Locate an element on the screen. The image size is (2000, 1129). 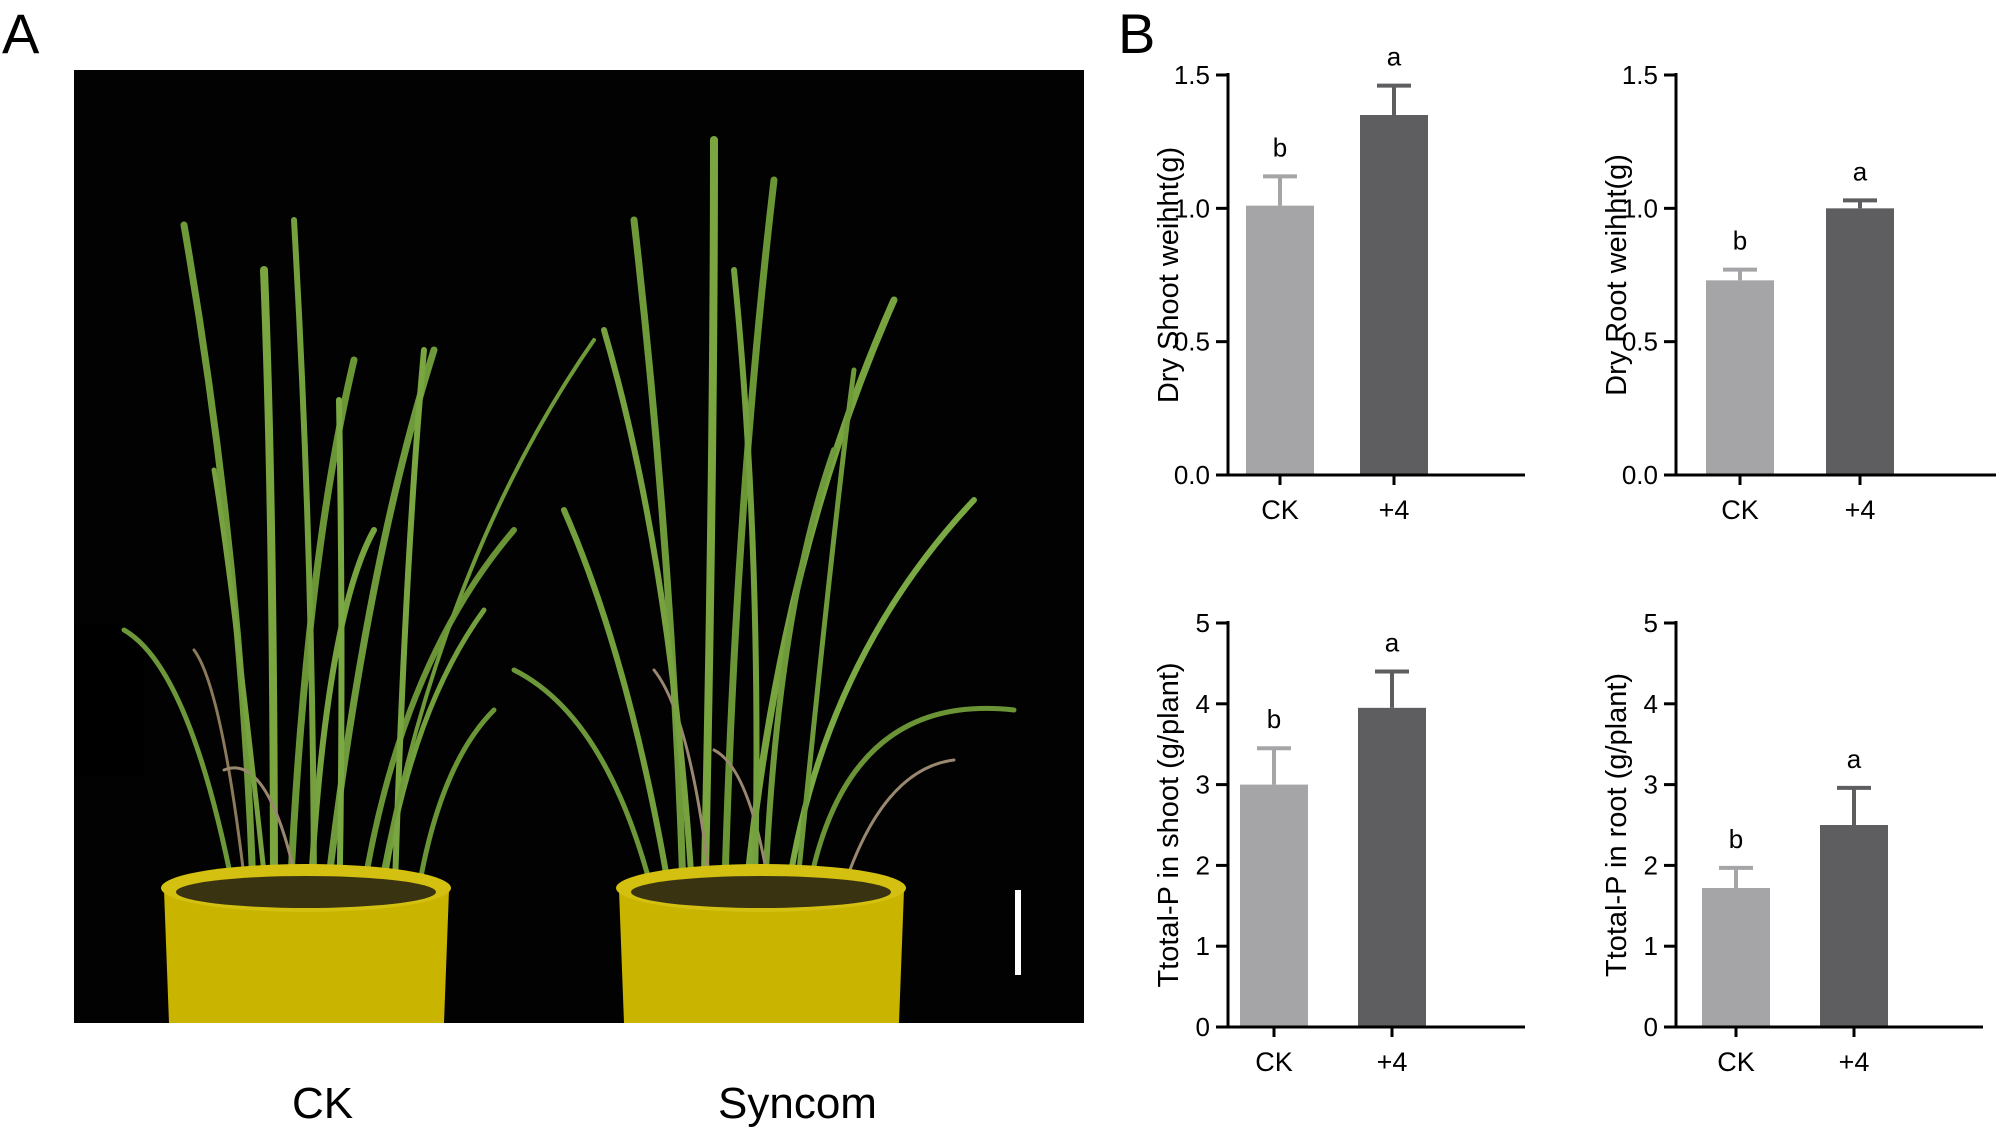
panel-a-letter: A is located at coordinates (21, 33).